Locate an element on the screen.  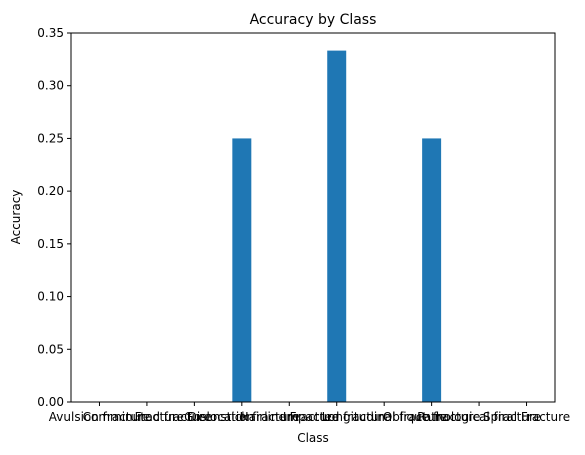
y-tick-label-2: 0.10 is located at coordinates (50, 297).